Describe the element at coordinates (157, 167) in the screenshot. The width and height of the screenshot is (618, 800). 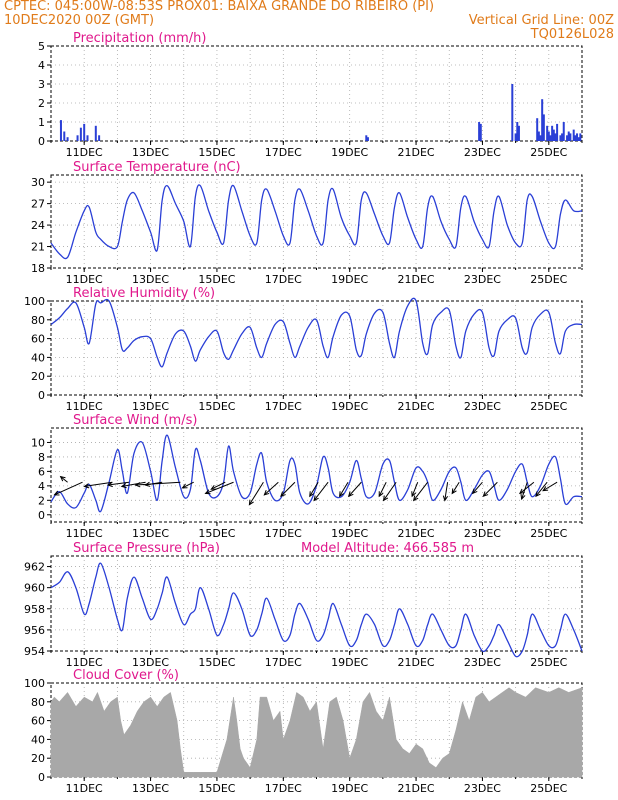
I see `panel-title: Surface Temperature (nC)` at that location.